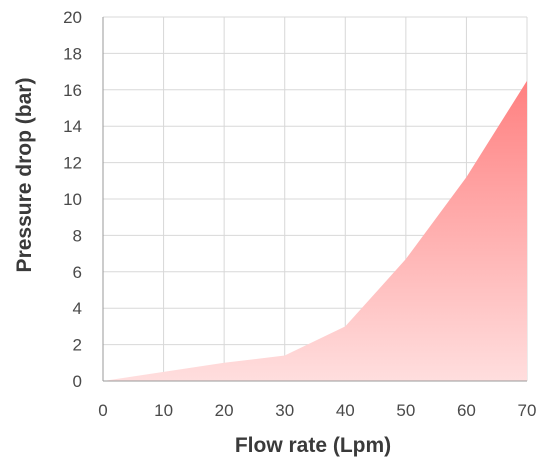 This screenshot has height=460, width=540. Describe the element at coordinates (224, 410) in the screenshot. I see `x-tick-label-20: 20` at that location.